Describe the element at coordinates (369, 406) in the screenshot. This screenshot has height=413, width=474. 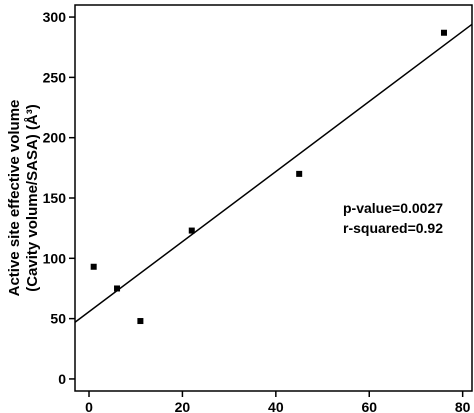
I see `x-tick-label: 60` at that location.